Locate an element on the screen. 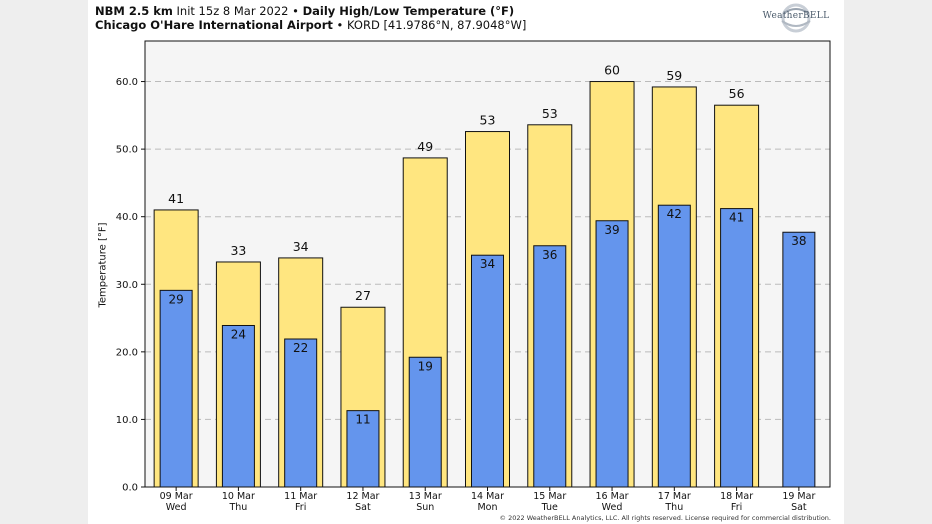 This screenshot has width=932, height=524. x-tick-date: 11 Mar is located at coordinates (300, 496).